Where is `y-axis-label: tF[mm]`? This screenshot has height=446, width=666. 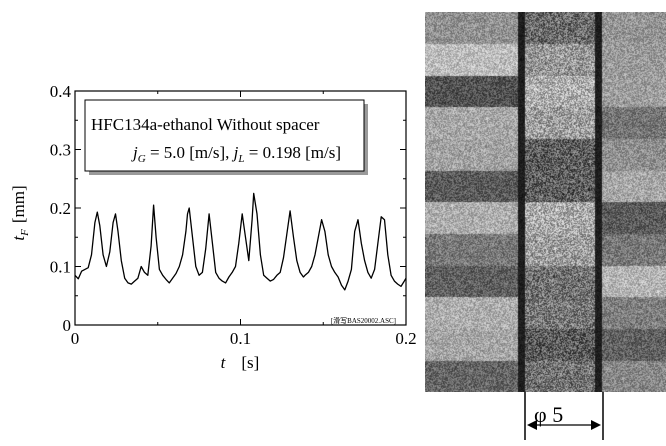
y-axis-label: tF[mm] is located at coordinates (20, 212).